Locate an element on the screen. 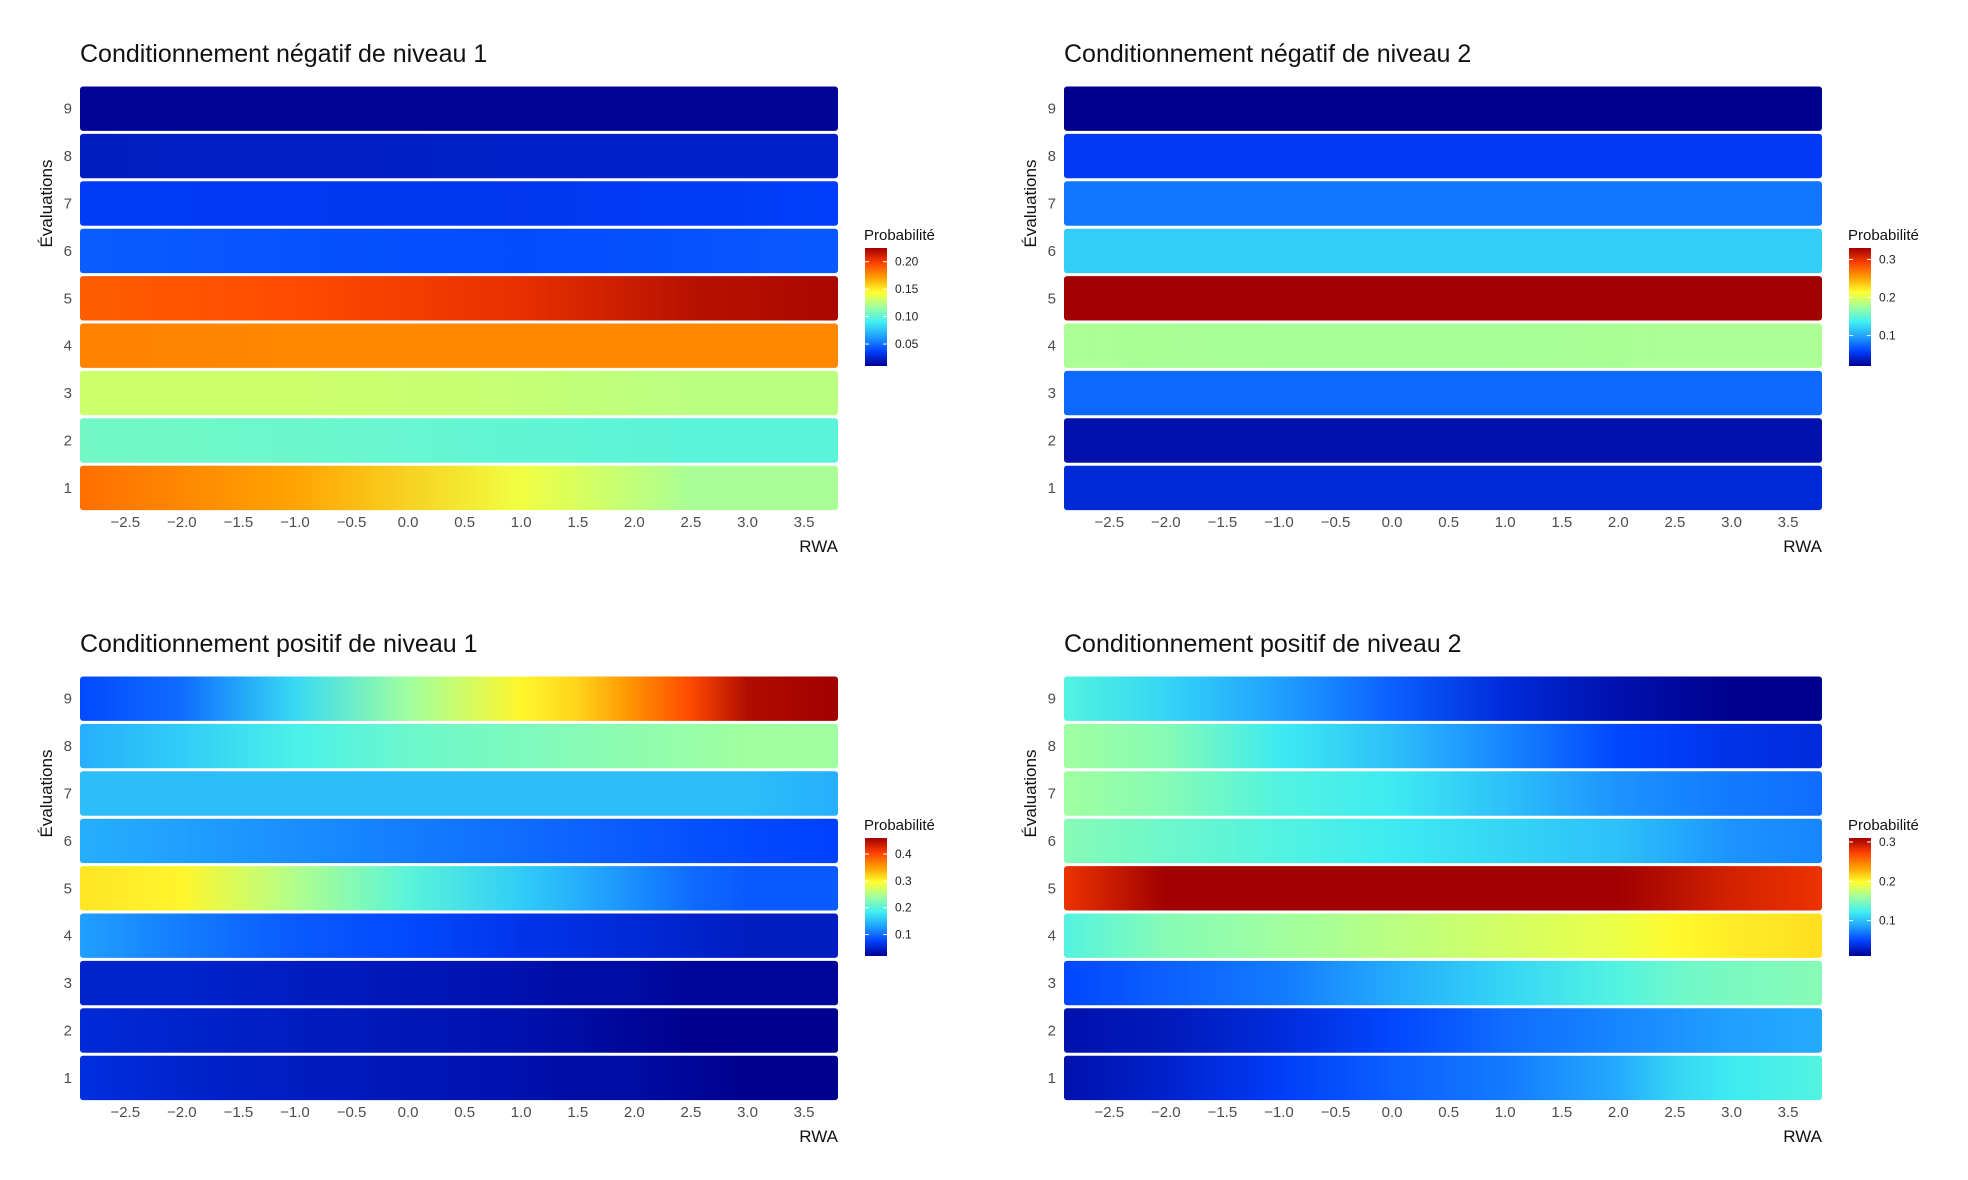 The image size is (1968, 1180). y-tick-label: 2 is located at coordinates (68, 441).